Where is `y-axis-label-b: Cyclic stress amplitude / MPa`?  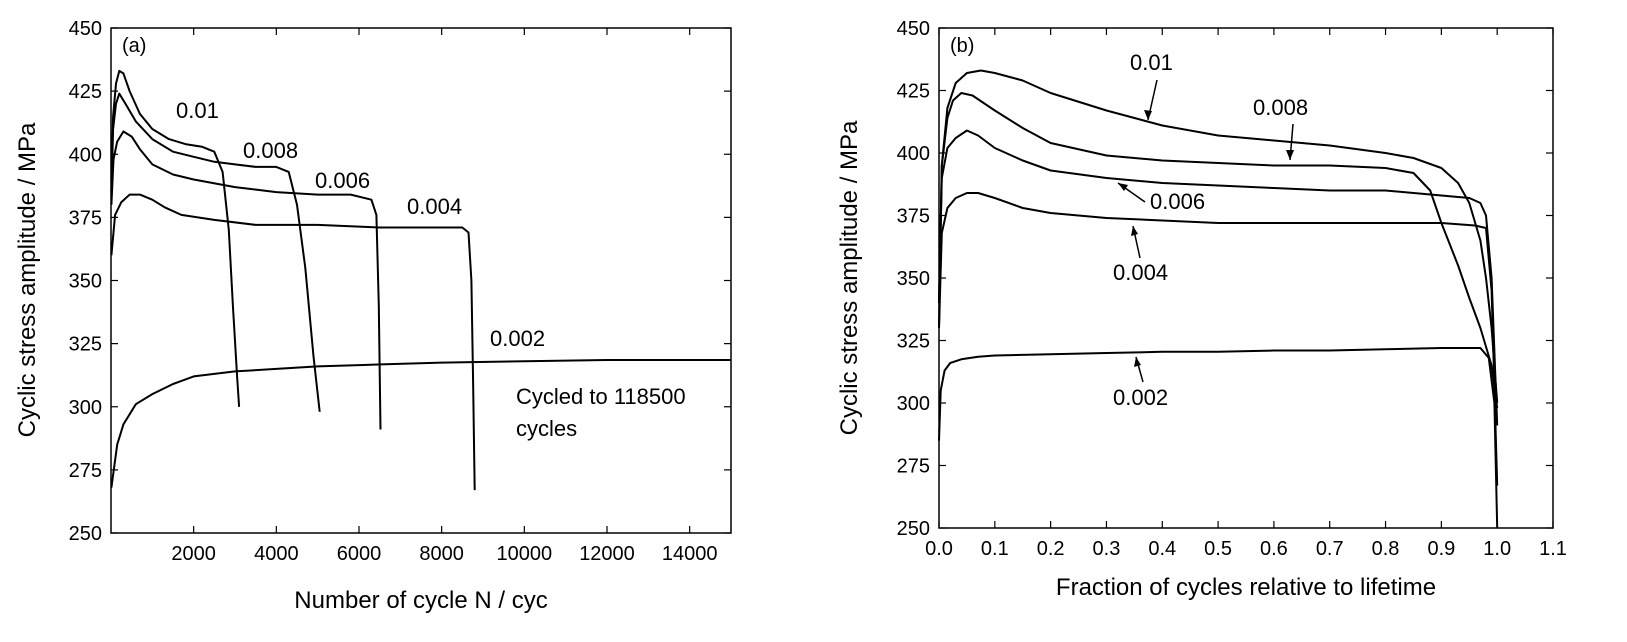 y-axis-label-b: Cyclic stress amplitude / MPa is located at coordinates (849, 277).